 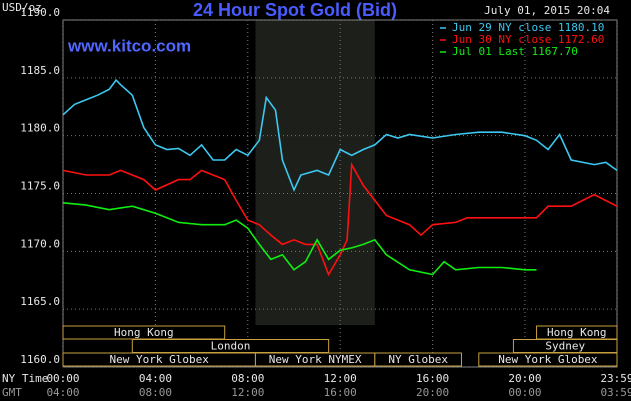 What do you see at coordinates (524, 392) in the screenshot?
I see `x2-tick-label: 00:00` at bounding box center [524, 392].